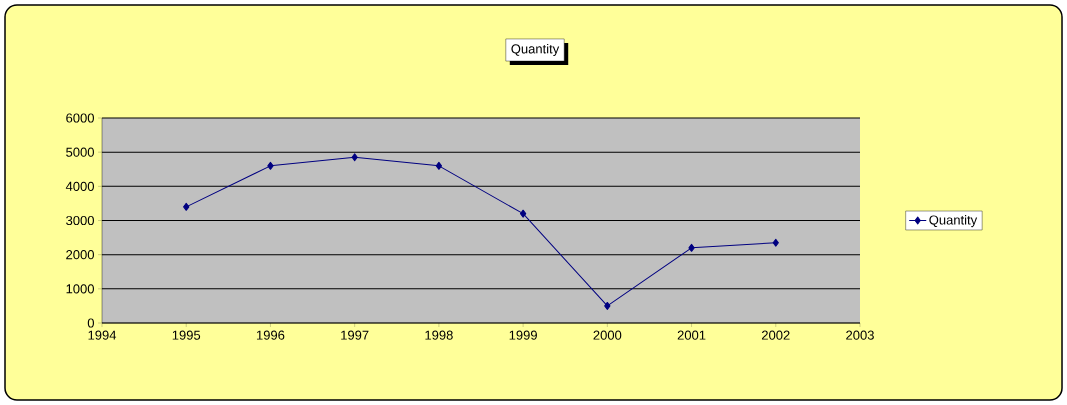 The image size is (1067, 405). What do you see at coordinates (186, 335) in the screenshot?
I see `x-tick-label: 1995` at bounding box center [186, 335].